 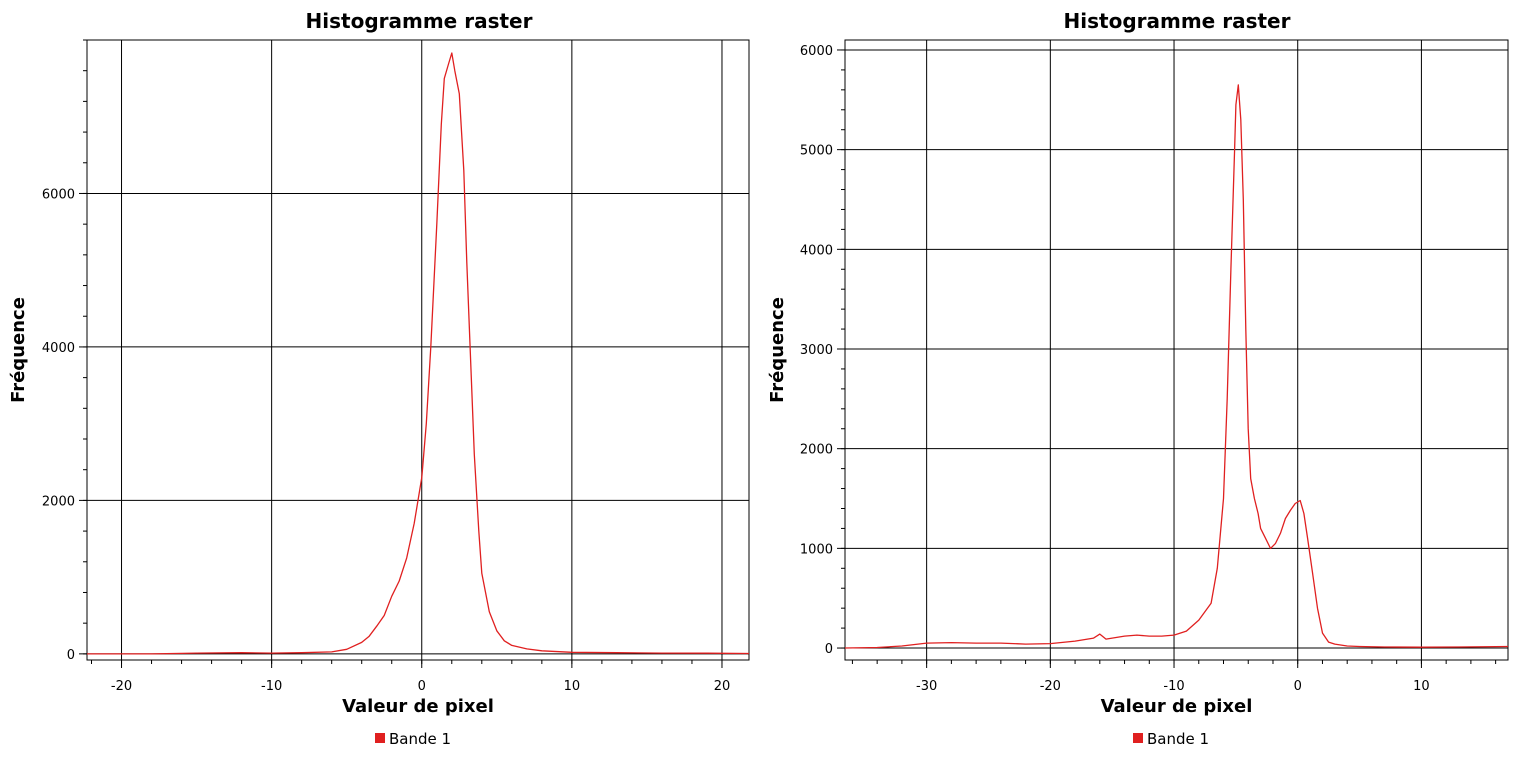 What do you see at coordinates (816, 151) in the screenshot?
I see `y-tick-label: 5000` at bounding box center [816, 151].